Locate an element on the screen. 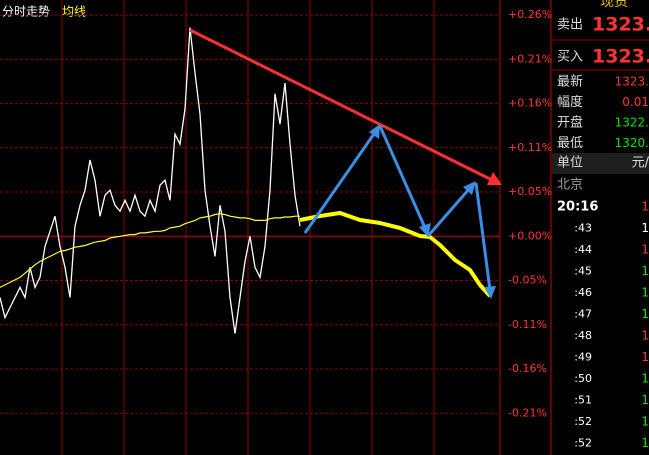 The height and width of the screenshot is (455, 649). tick-time: :43 is located at coordinates (583, 228).